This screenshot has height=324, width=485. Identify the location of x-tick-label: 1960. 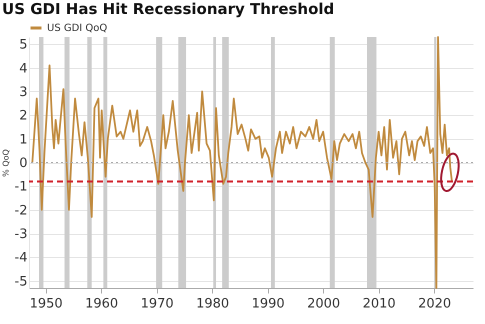
(101, 304).